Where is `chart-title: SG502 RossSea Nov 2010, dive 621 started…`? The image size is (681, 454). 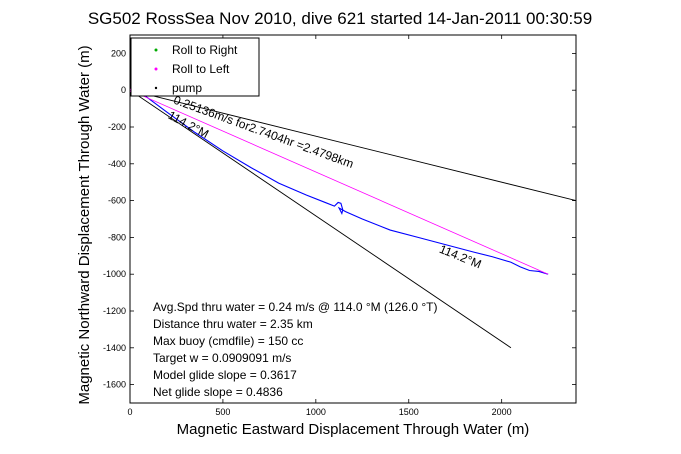
chart-title: SG502 RossSea Nov 2010, dive 621 started… is located at coordinates (340, 18).